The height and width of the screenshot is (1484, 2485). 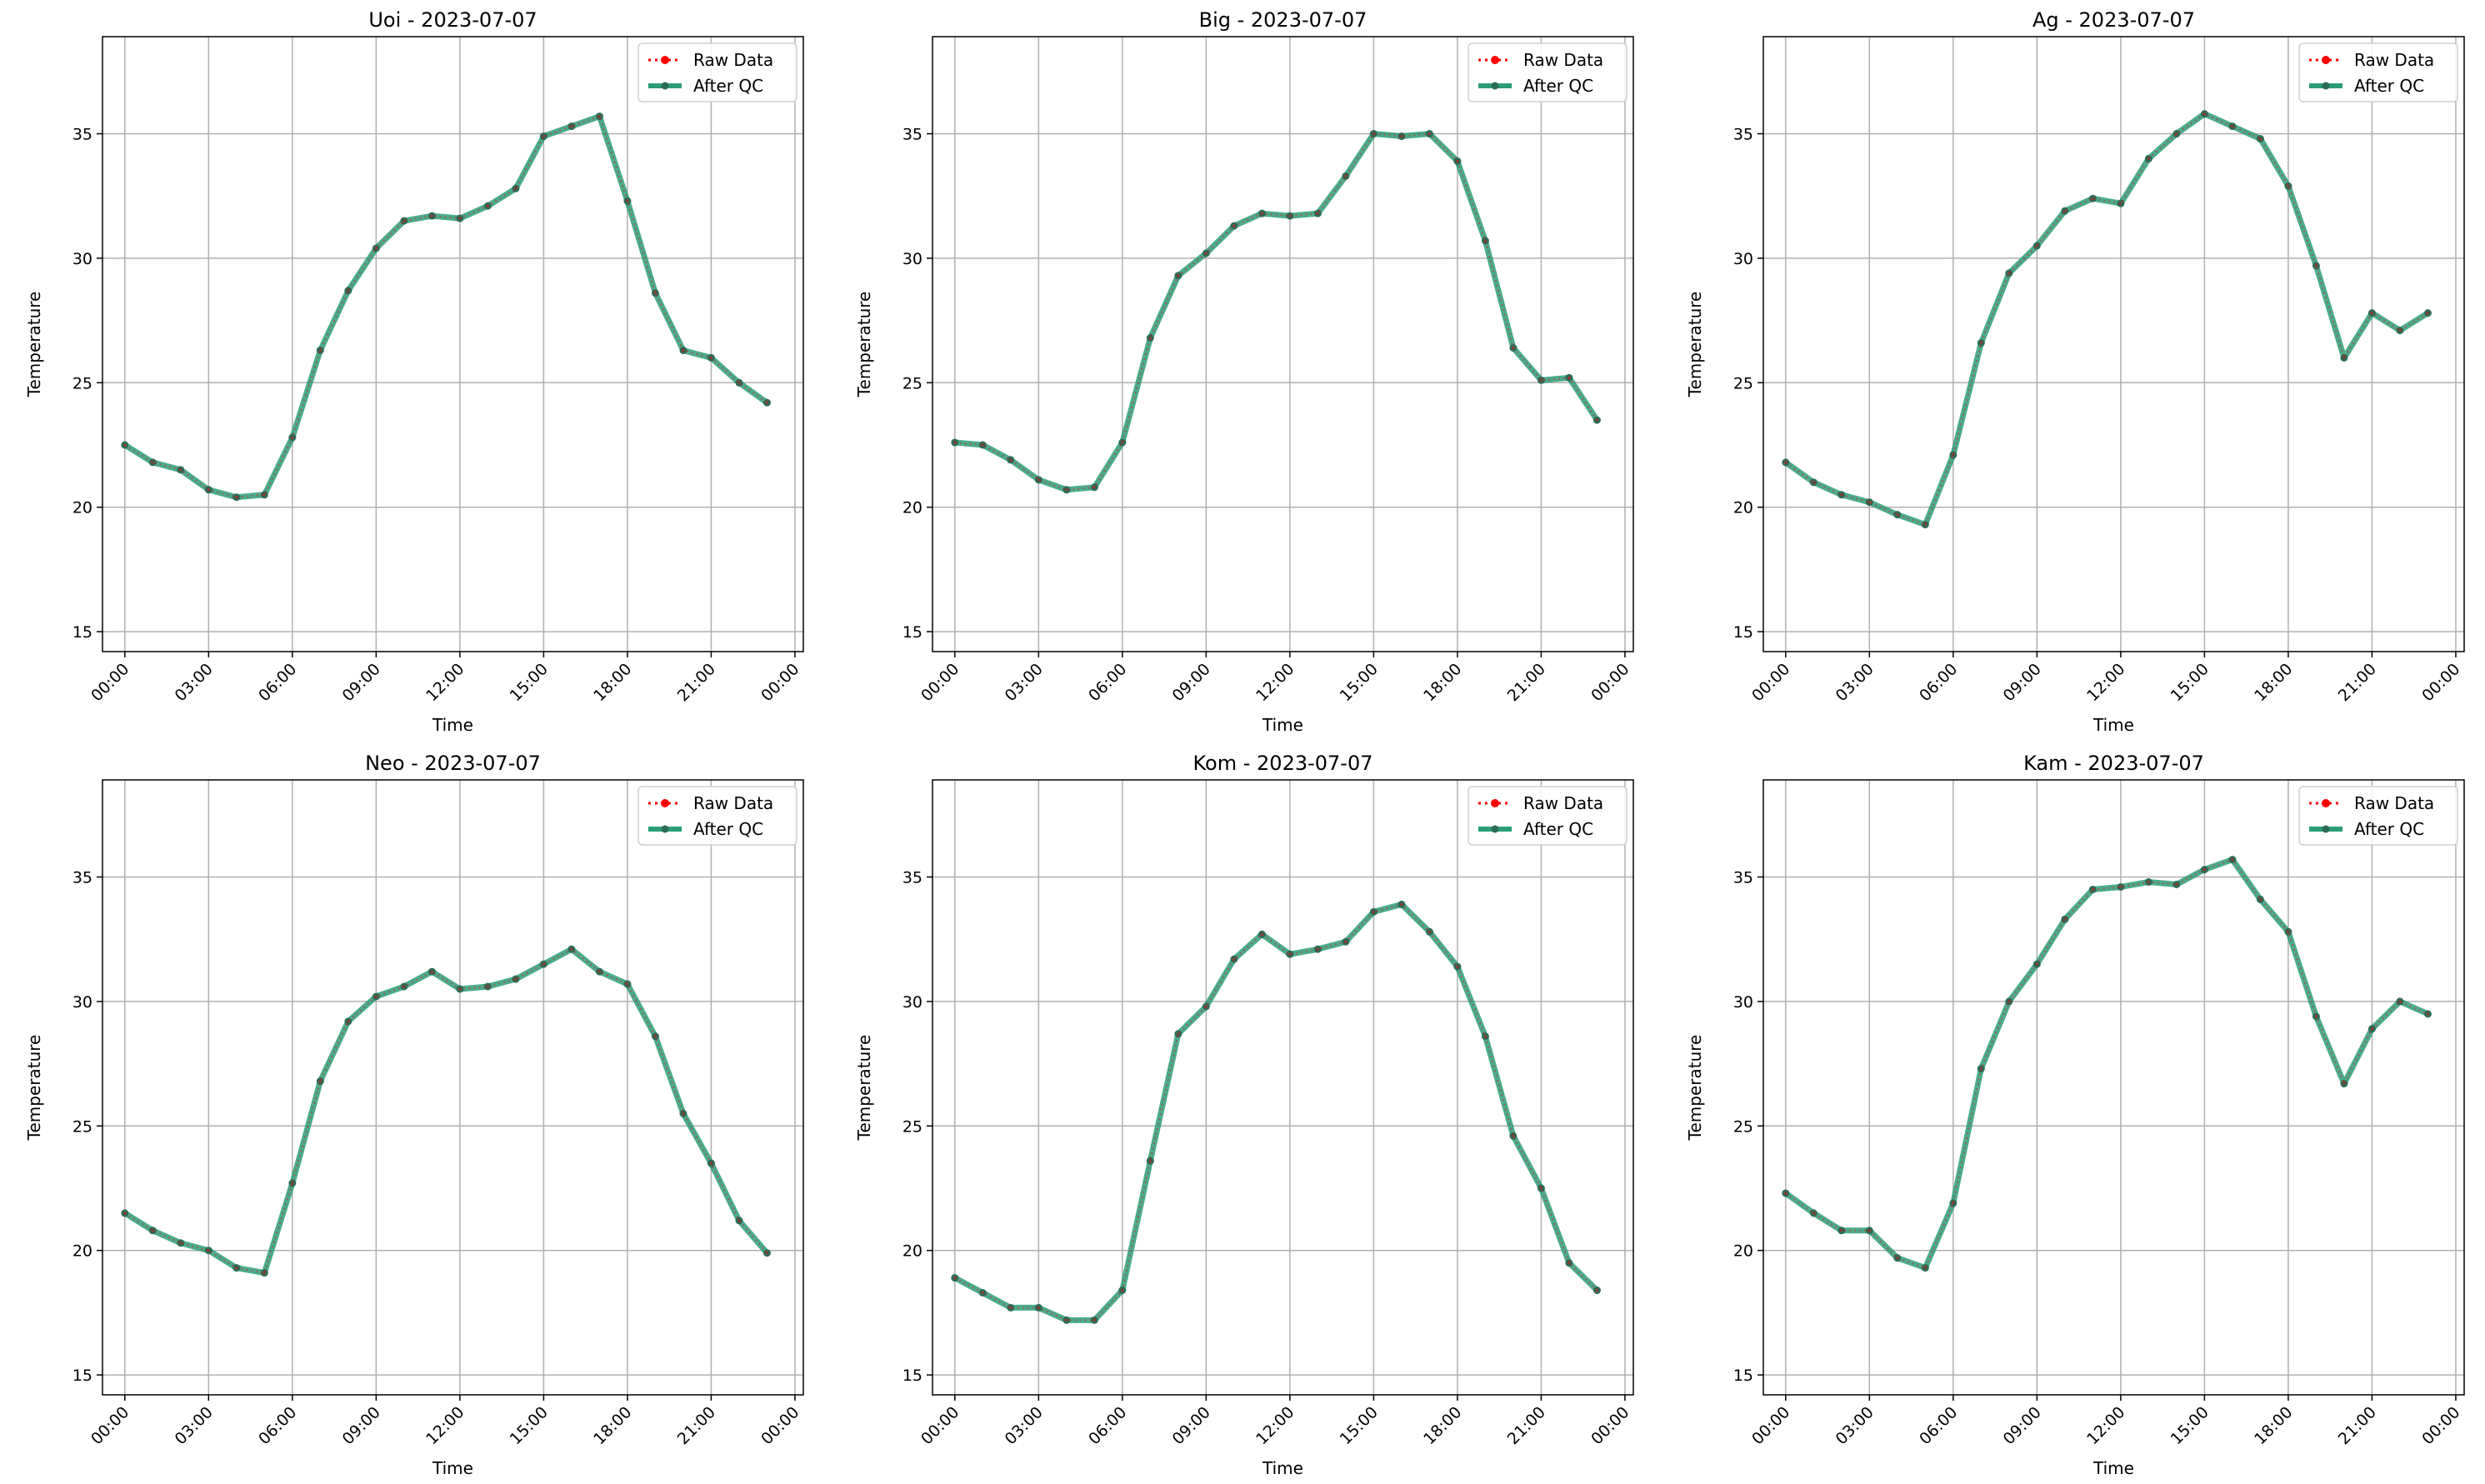 I want to click on x-tick-label: 12:00, so click(x=2105, y=1425).